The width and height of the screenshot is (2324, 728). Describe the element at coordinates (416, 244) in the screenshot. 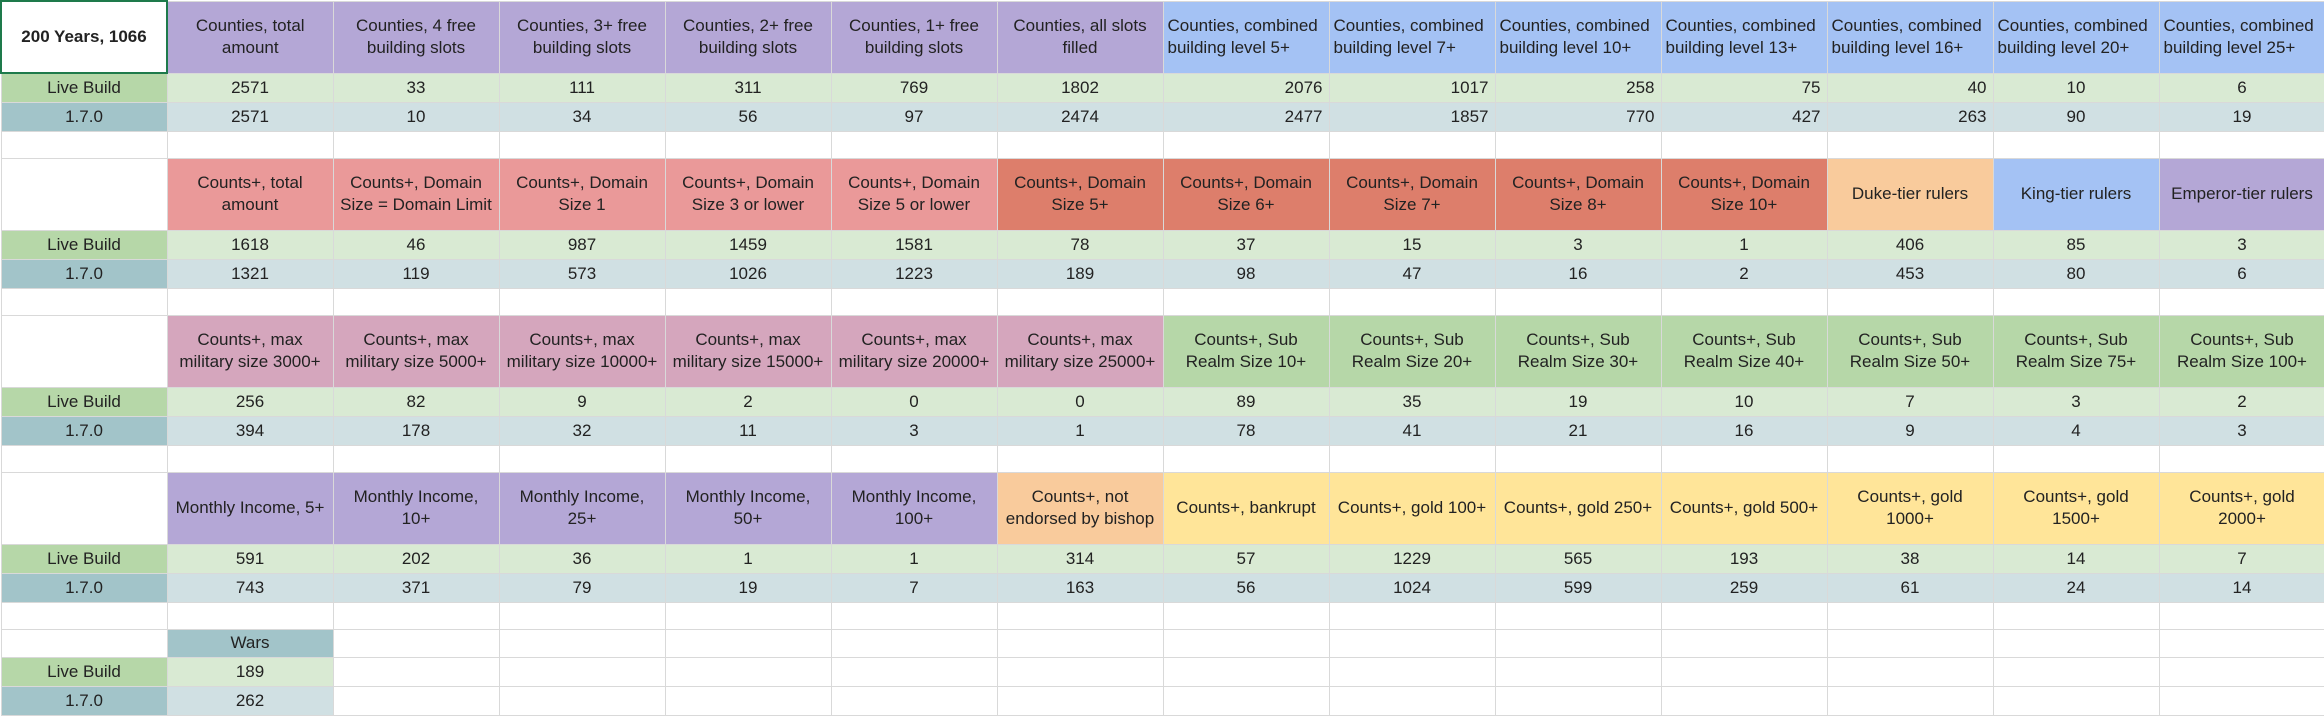

I see `data-cell: 46` at that location.